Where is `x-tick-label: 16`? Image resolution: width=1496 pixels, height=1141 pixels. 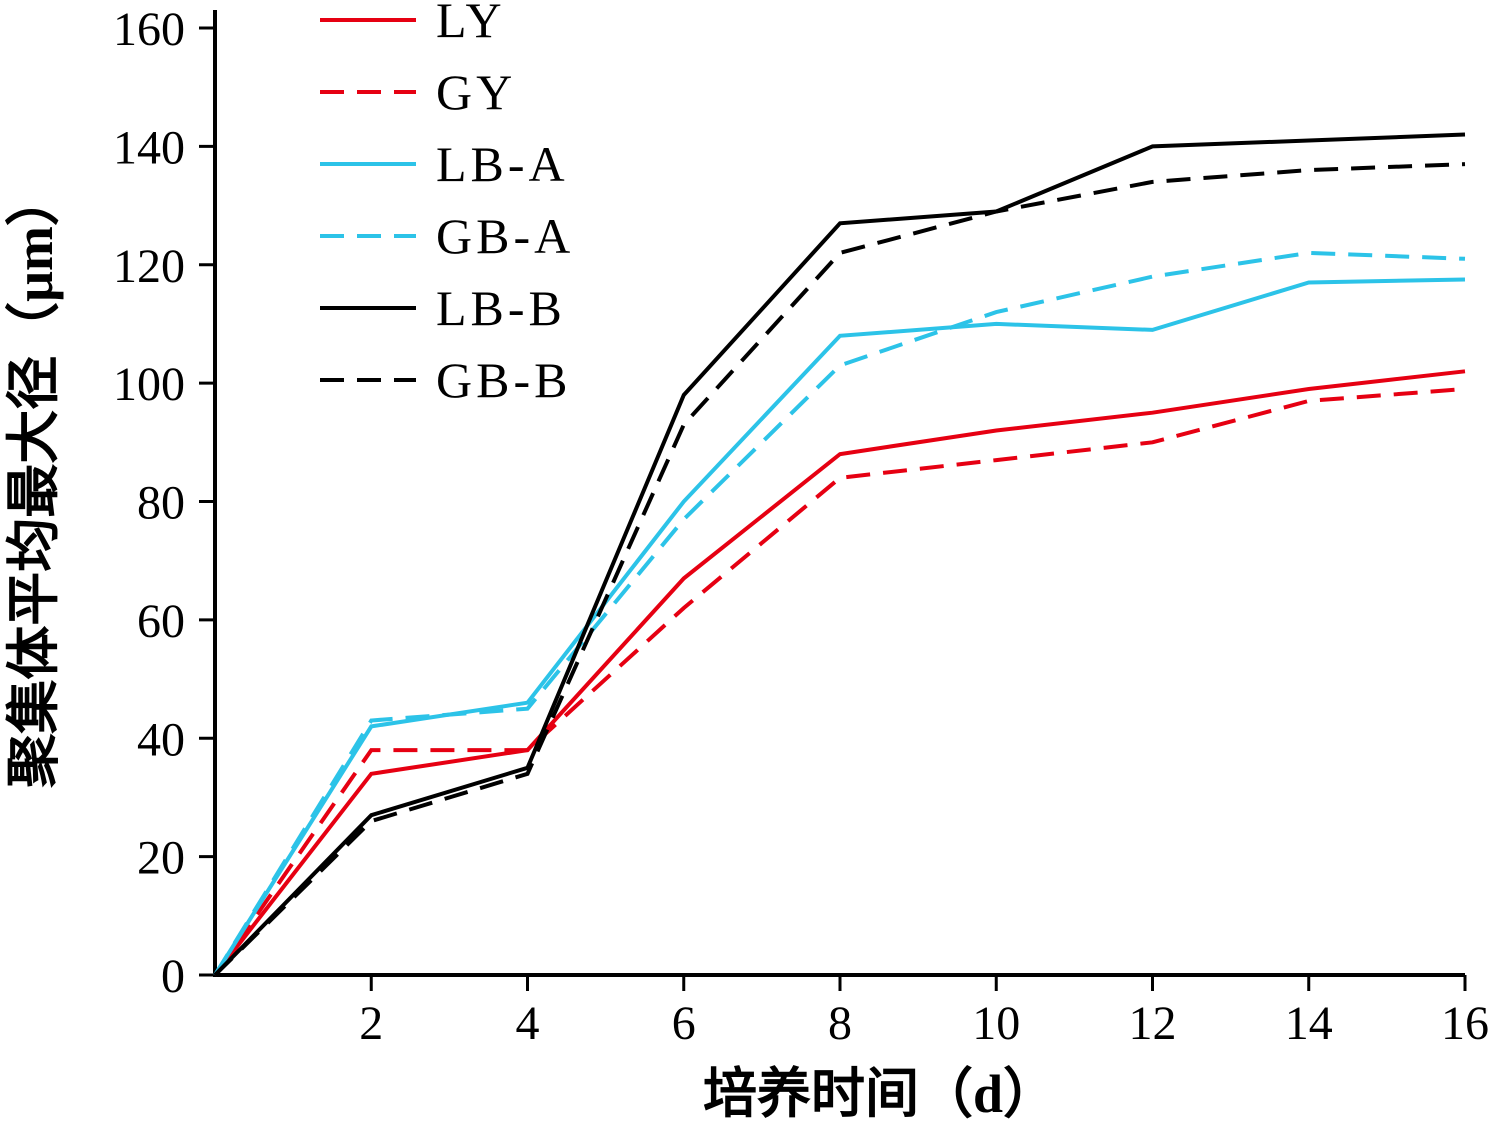 x-tick-label: 16 is located at coordinates (1465, 1023).